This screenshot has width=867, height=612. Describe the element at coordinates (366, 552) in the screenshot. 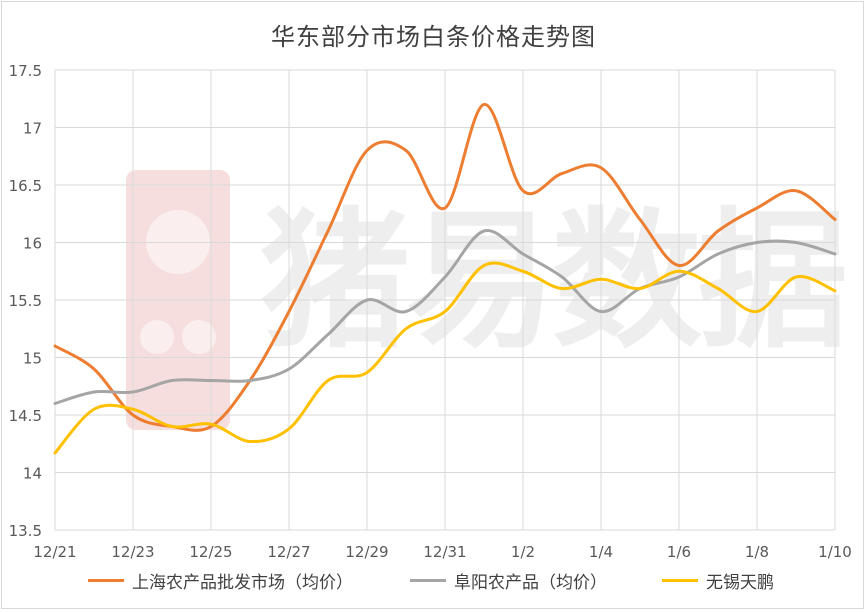

I see `x-tick-label: 12/29` at that location.